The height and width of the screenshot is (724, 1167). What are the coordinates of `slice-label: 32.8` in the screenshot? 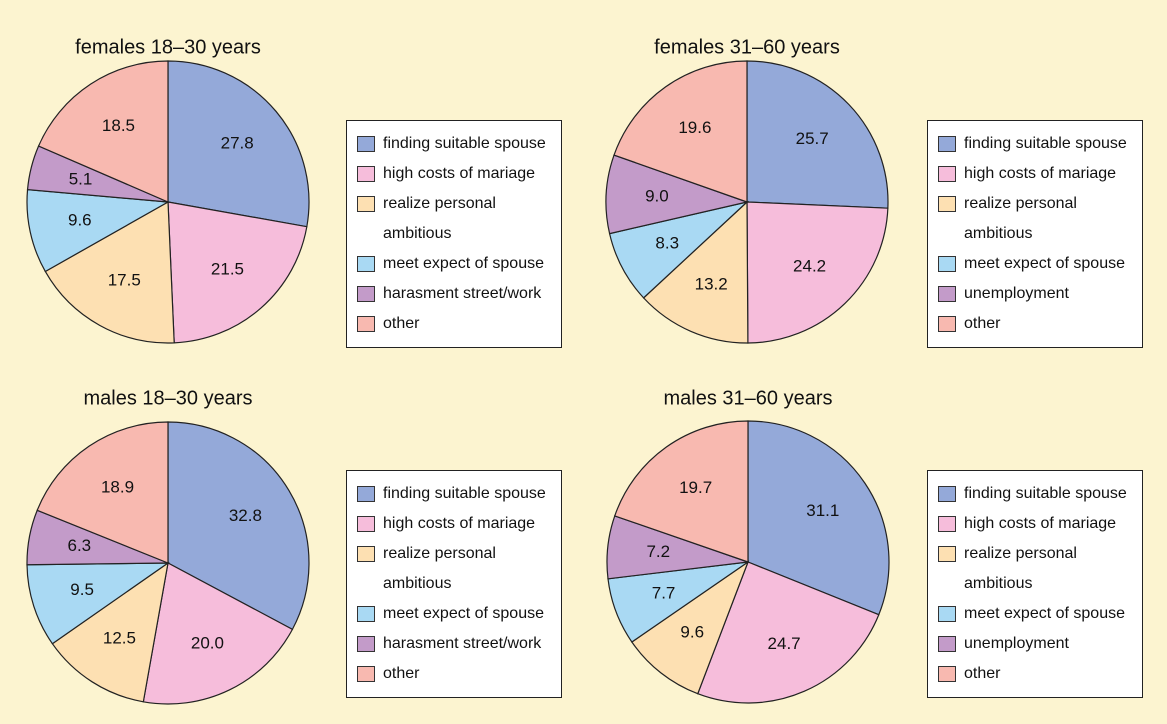 It's located at (245, 515).